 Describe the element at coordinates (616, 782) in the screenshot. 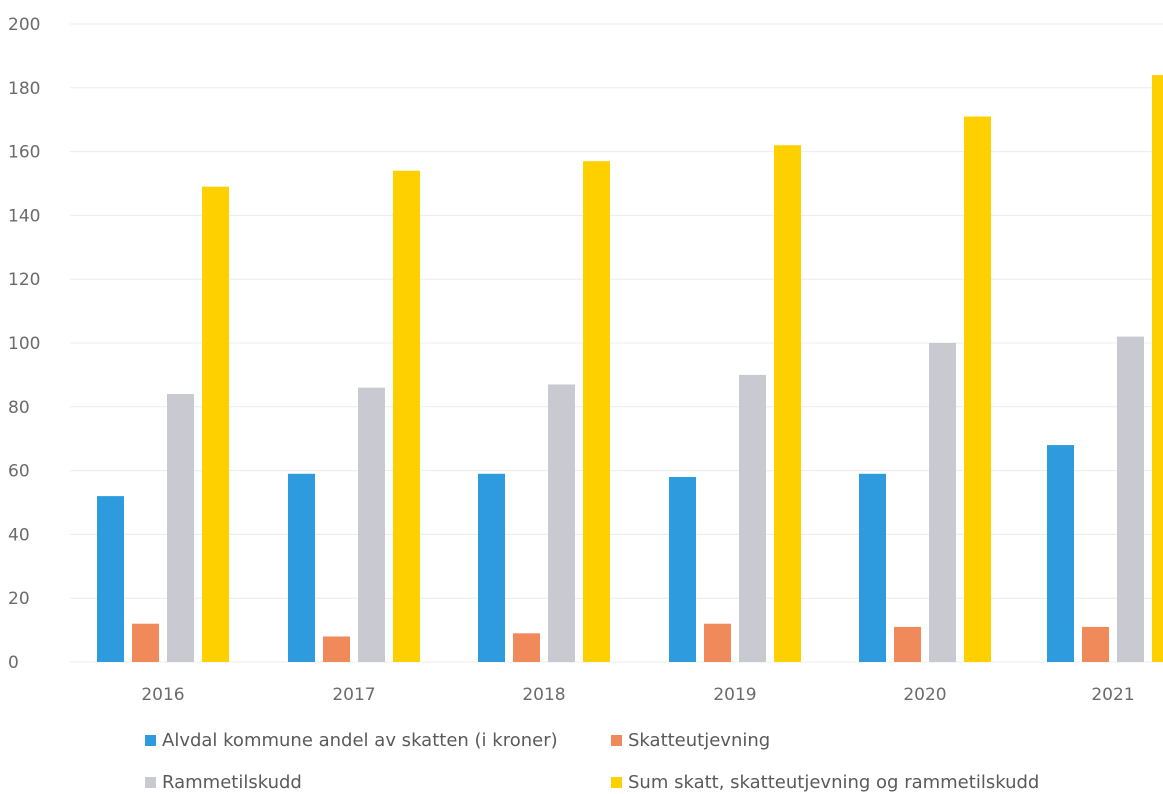

I see `legend-swatch-sum` at that location.